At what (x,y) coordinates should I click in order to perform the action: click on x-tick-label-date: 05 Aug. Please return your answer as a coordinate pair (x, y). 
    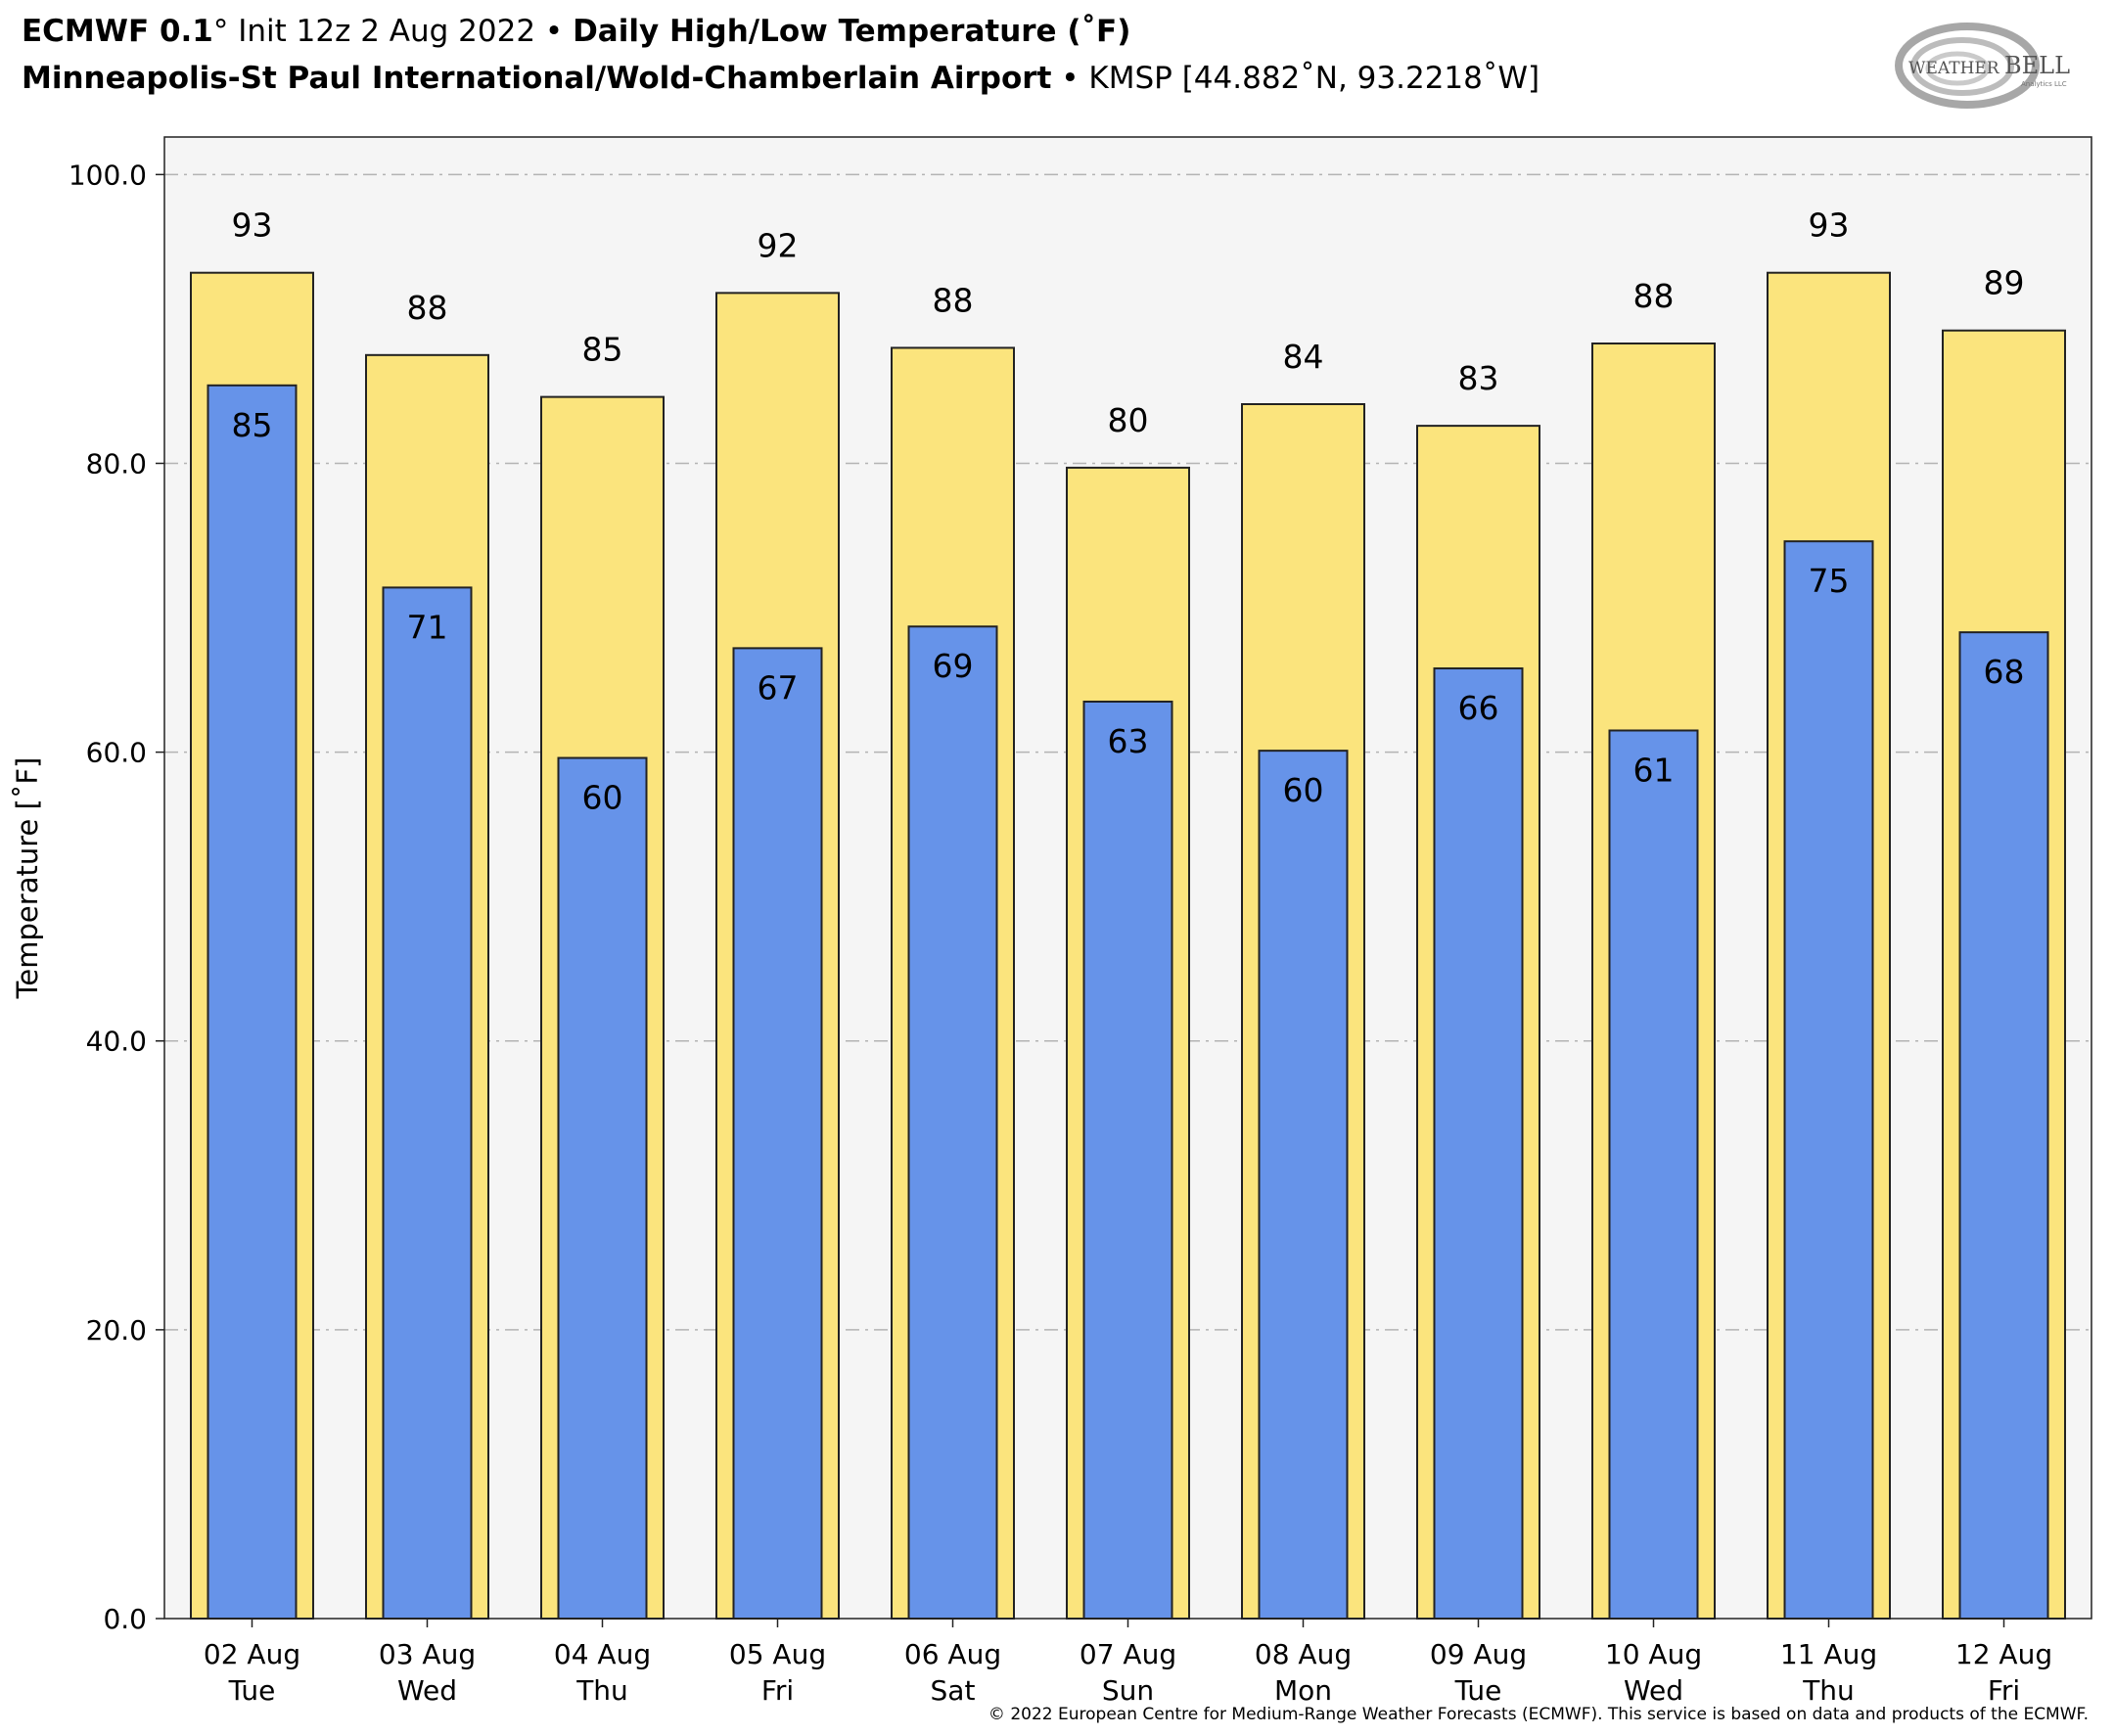
    Looking at the image, I should click on (778, 1654).